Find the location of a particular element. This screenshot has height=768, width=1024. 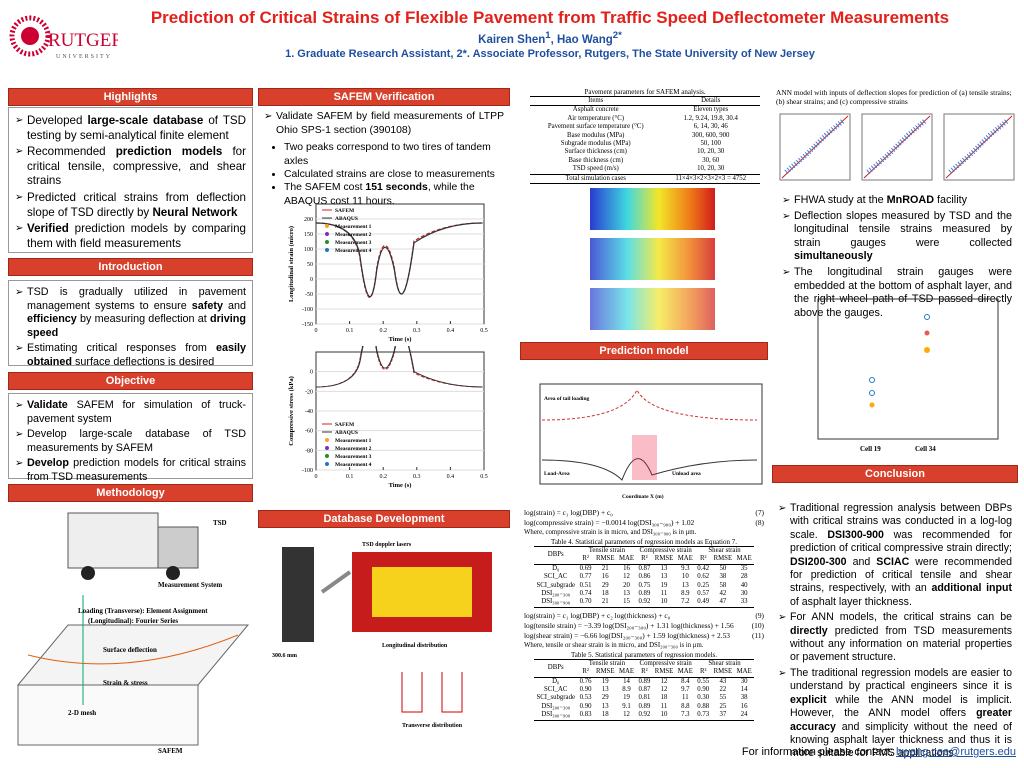

table-cell: 11×4×3×2×3×2×3 = 4752 is located at coordinates (711, 178).